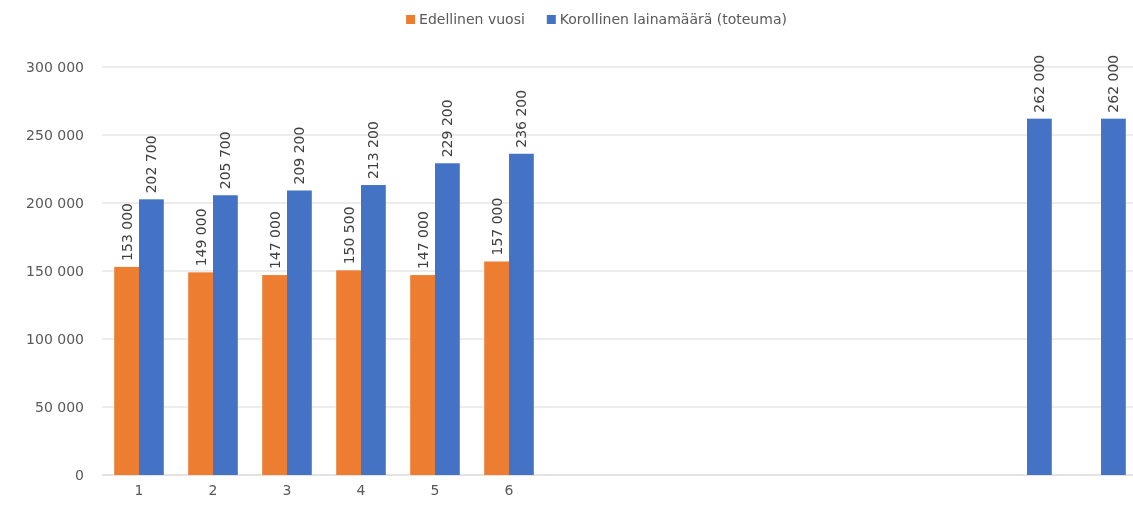 This screenshot has width=1133, height=511. I want to click on y-tick-label: 100 000, so click(55, 338).